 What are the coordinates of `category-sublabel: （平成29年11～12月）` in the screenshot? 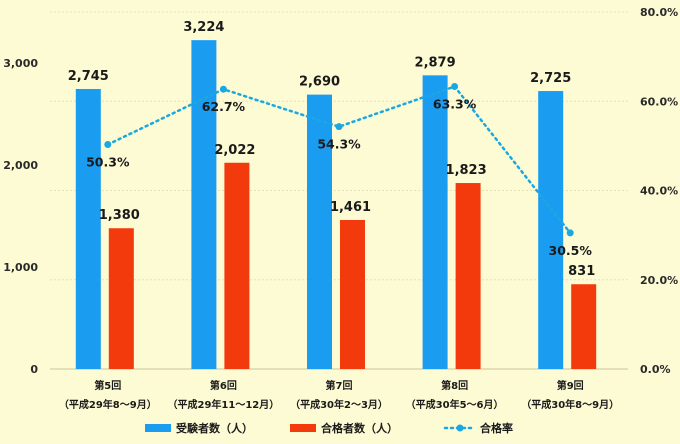 It's located at (224, 404).